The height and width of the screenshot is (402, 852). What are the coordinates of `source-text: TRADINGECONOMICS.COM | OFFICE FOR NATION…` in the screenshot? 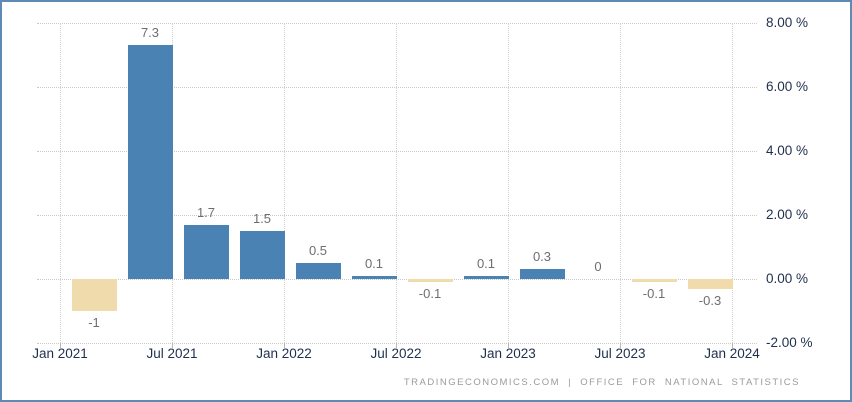 It's located at (601, 382).